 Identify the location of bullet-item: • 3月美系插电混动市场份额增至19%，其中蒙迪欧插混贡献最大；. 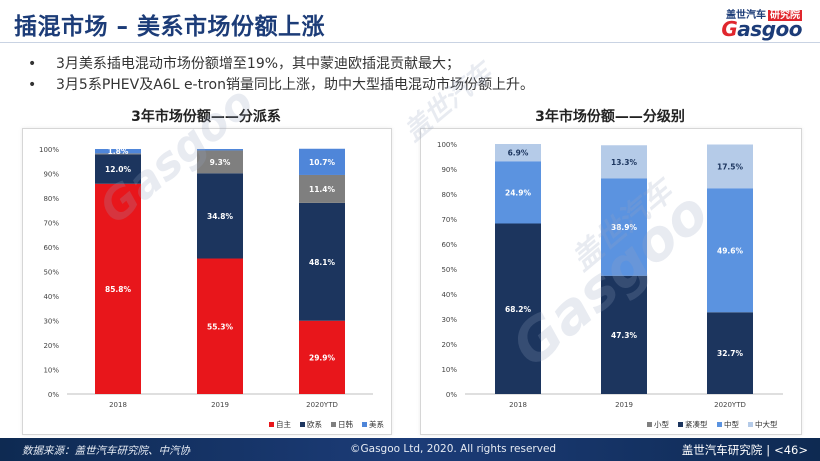
(281, 64).